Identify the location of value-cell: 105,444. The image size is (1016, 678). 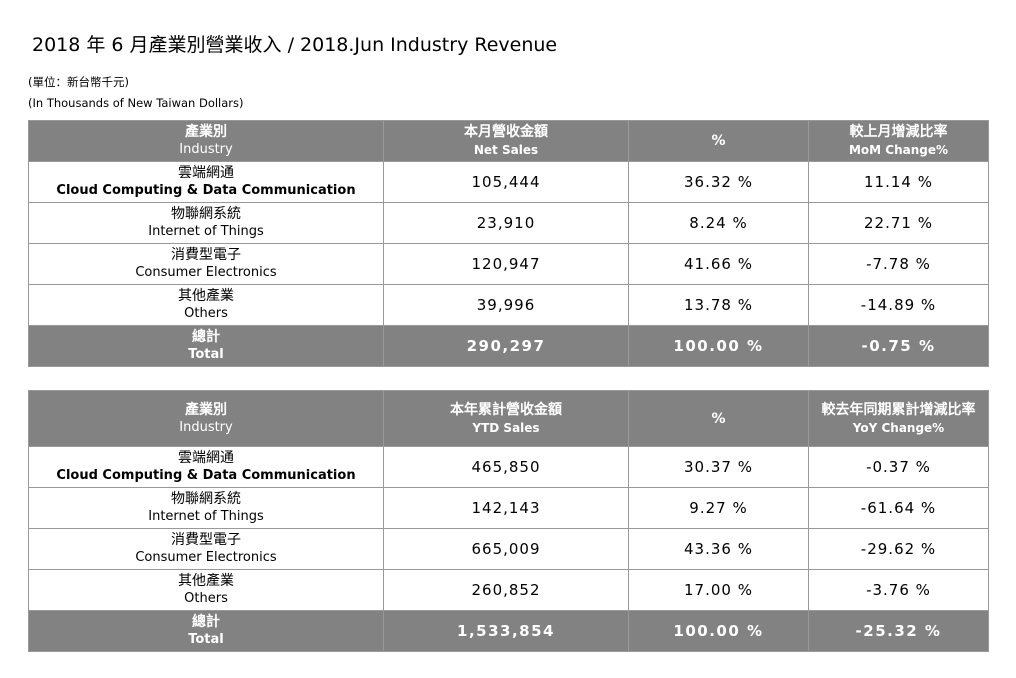
(506, 182).